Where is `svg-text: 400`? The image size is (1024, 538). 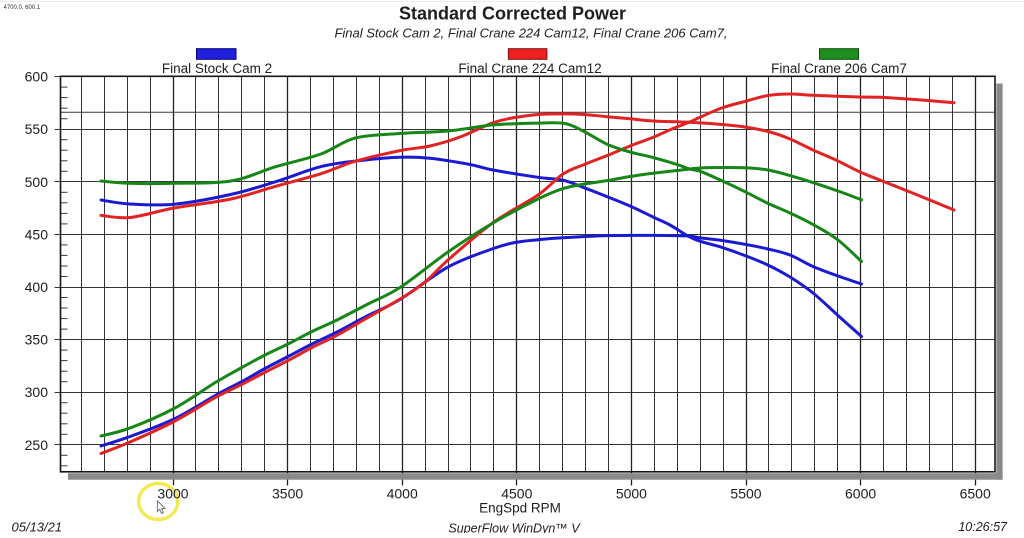
svg-text: 400 is located at coordinates (37, 287).